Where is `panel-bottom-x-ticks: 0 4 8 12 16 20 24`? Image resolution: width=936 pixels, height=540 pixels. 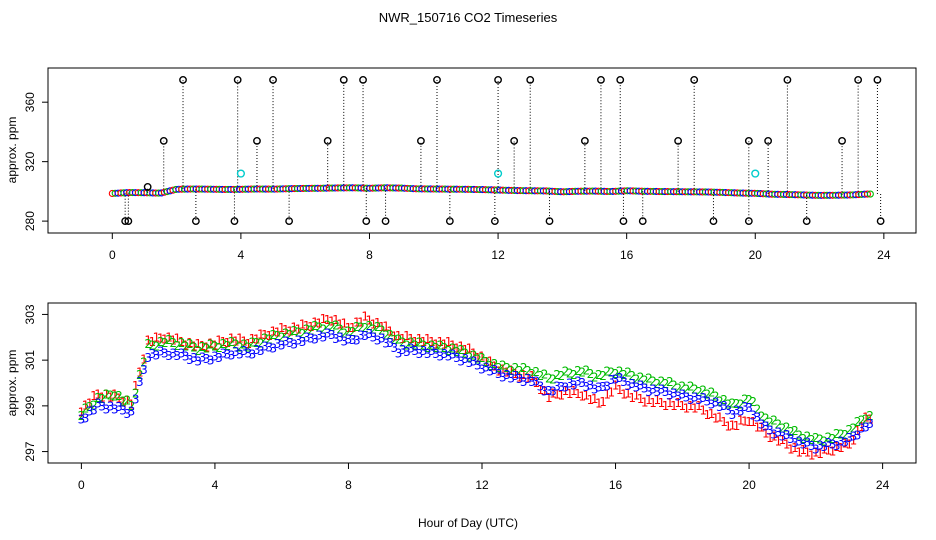 panel-bottom-x-ticks: 0 4 8 12 16 20 24 is located at coordinates (484, 477).